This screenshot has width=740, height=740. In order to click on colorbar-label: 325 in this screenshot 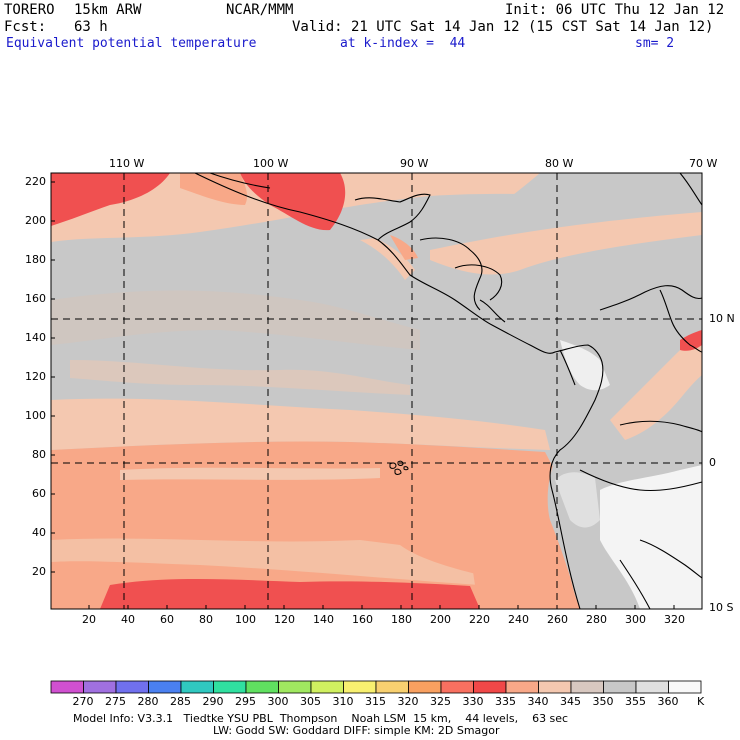, I will do `click(440, 701)`.